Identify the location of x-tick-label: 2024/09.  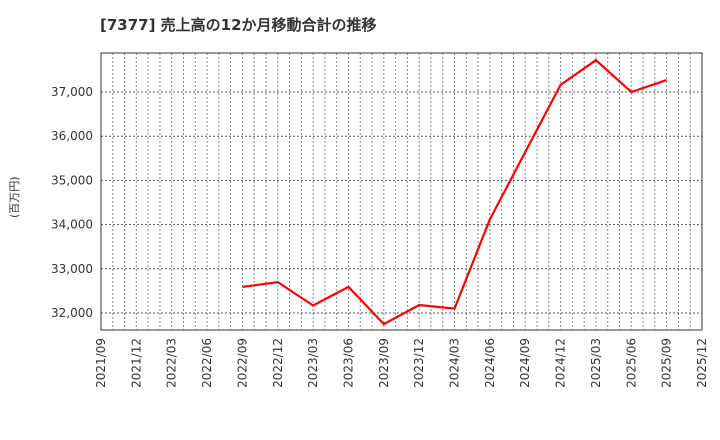
(525, 363).